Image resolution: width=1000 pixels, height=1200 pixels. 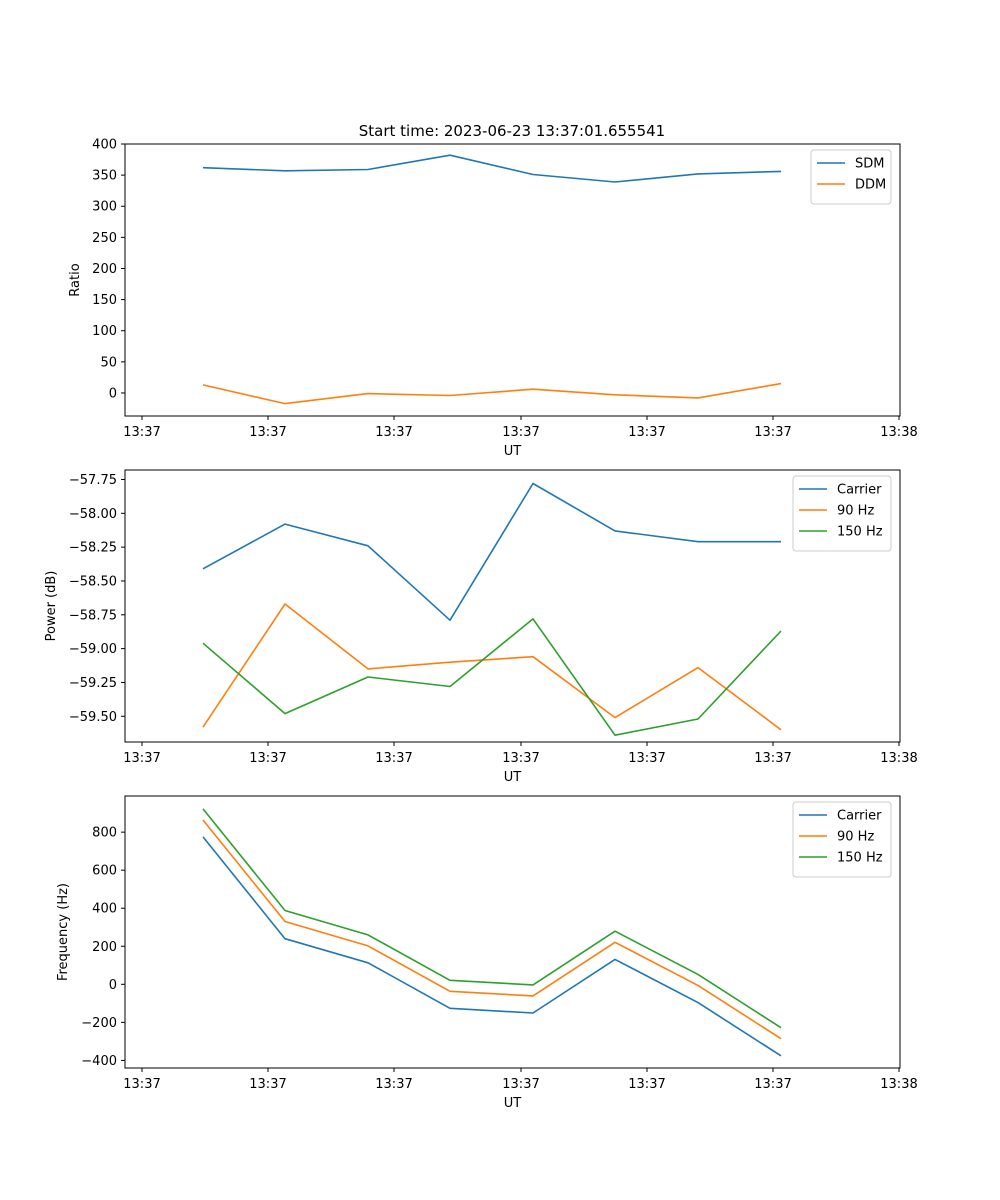 I want to click on y-tick-label: −59.50, so click(x=93, y=717).